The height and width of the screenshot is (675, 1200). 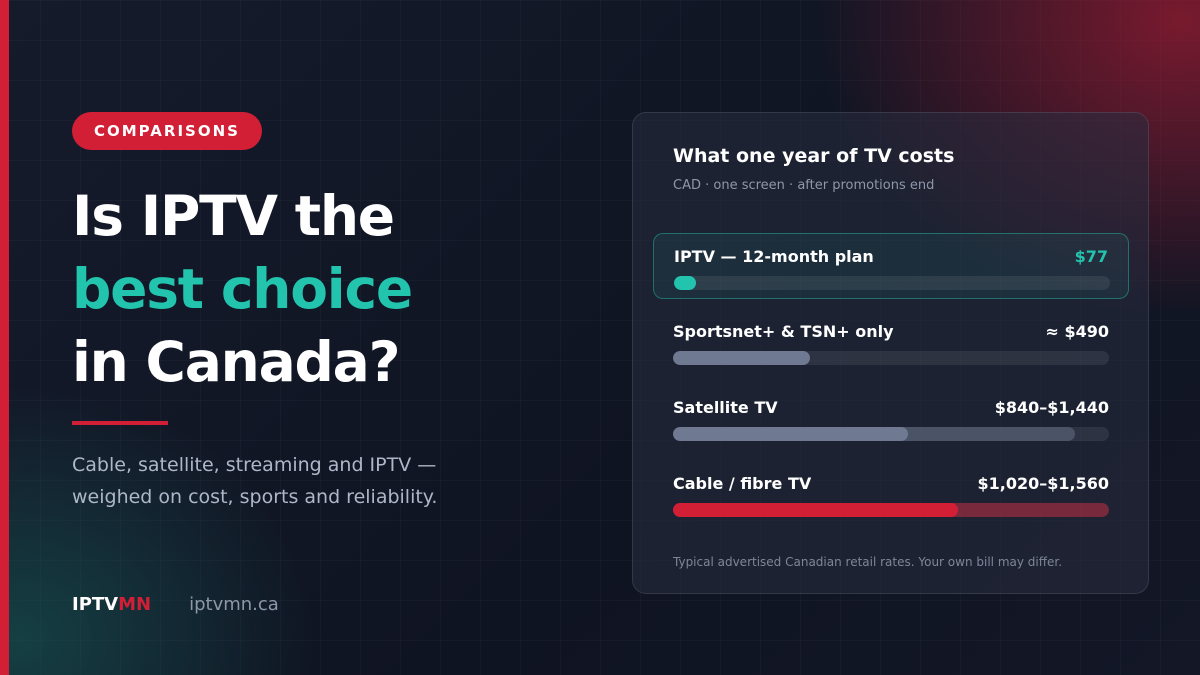 I want to click on title-line-3: in Canada?, so click(x=236, y=362).